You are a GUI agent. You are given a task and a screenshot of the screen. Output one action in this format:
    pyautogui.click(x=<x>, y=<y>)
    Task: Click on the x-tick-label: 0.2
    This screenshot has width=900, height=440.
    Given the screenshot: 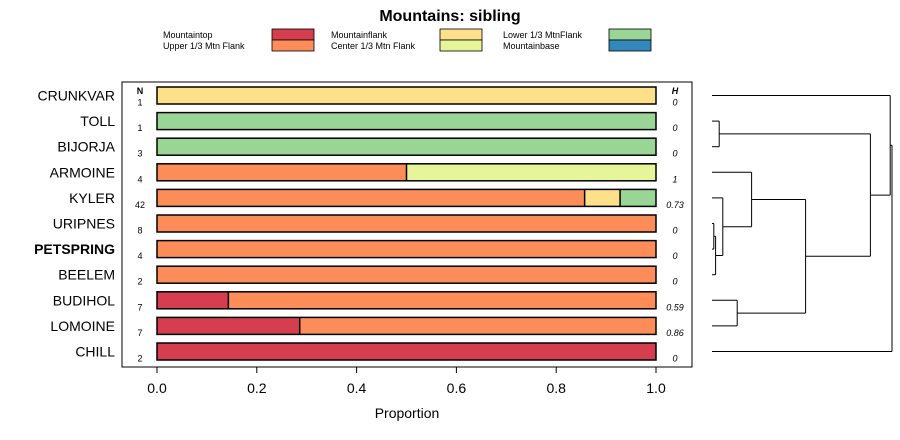 What is the action you would take?
    pyautogui.click(x=257, y=388)
    